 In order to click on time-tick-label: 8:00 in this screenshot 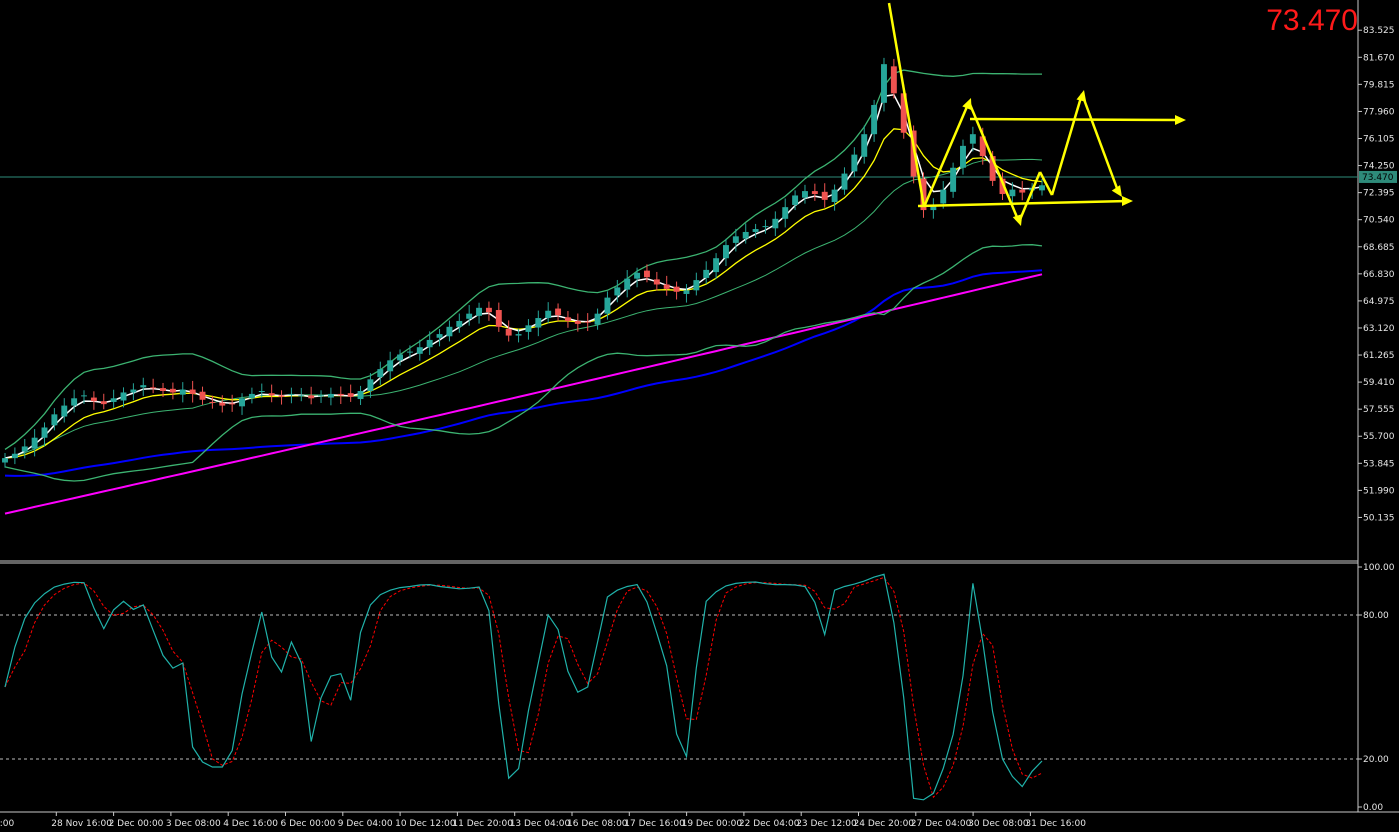, I will do `click(7, 824)`.